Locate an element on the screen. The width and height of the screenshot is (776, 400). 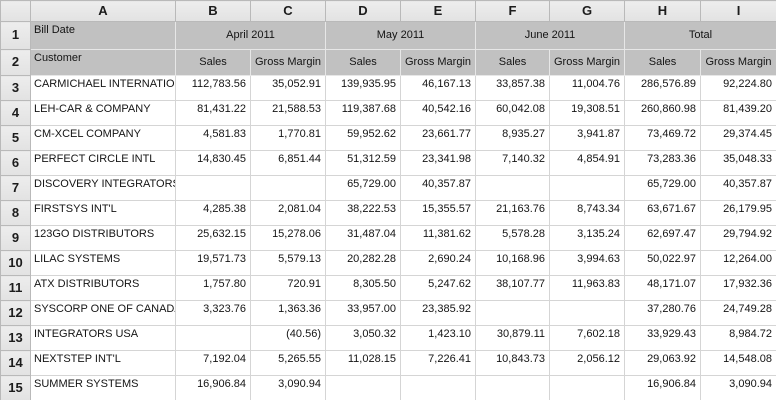
row-header-13: 13 is located at coordinates (15, 338).